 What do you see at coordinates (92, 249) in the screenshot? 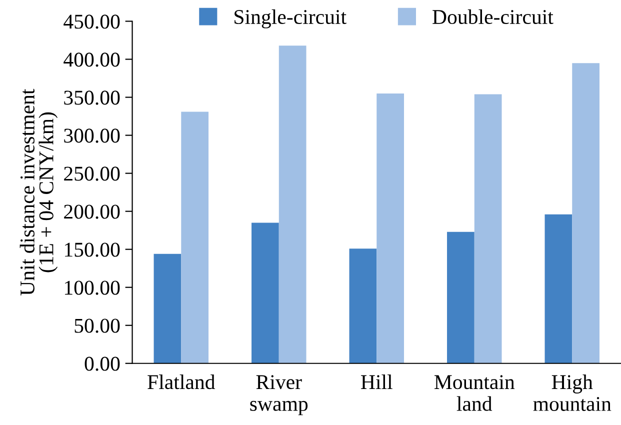
I see `y-tick-label: 150.00` at bounding box center [92, 249].